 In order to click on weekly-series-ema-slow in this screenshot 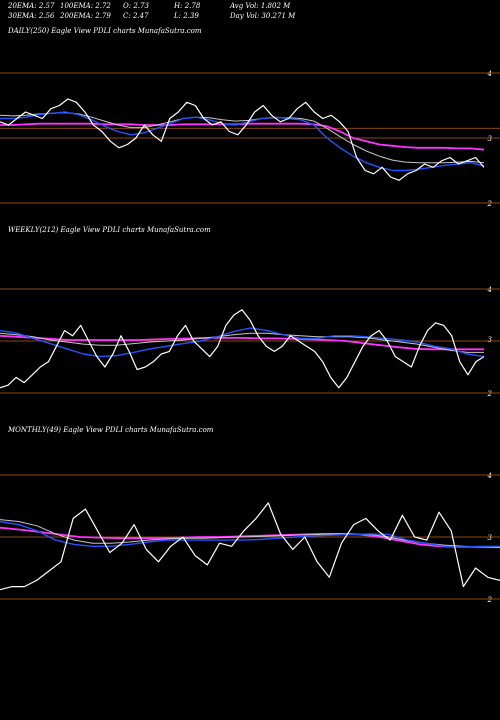, I will do `click(242, 342)`.